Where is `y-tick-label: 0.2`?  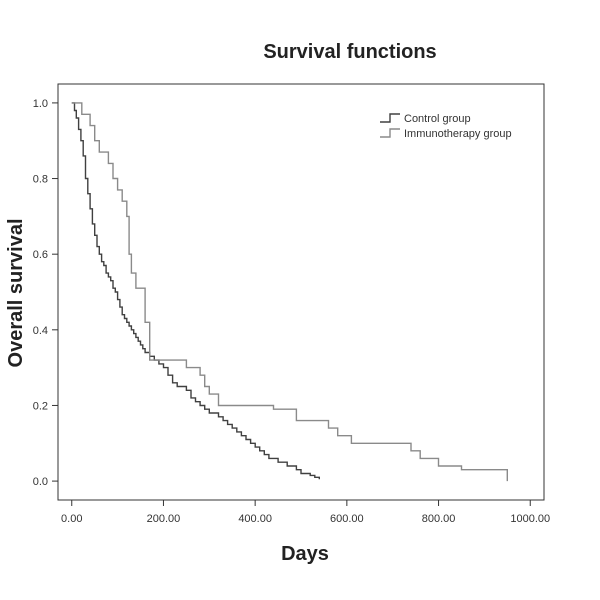 y-tick-label: 0.2 is located at coordinates (40, 406).